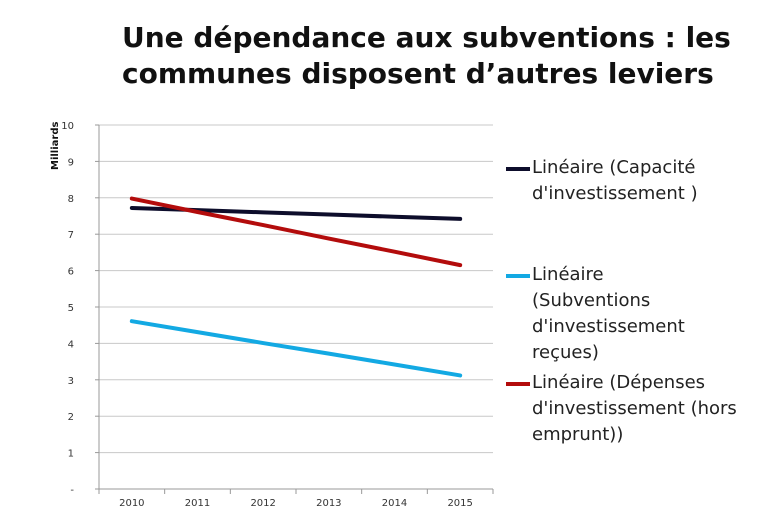  What do you see at coordinates (71, 235) in the screenshot?
I see `y-tick-label: 7` at bounding box center [71, 235].